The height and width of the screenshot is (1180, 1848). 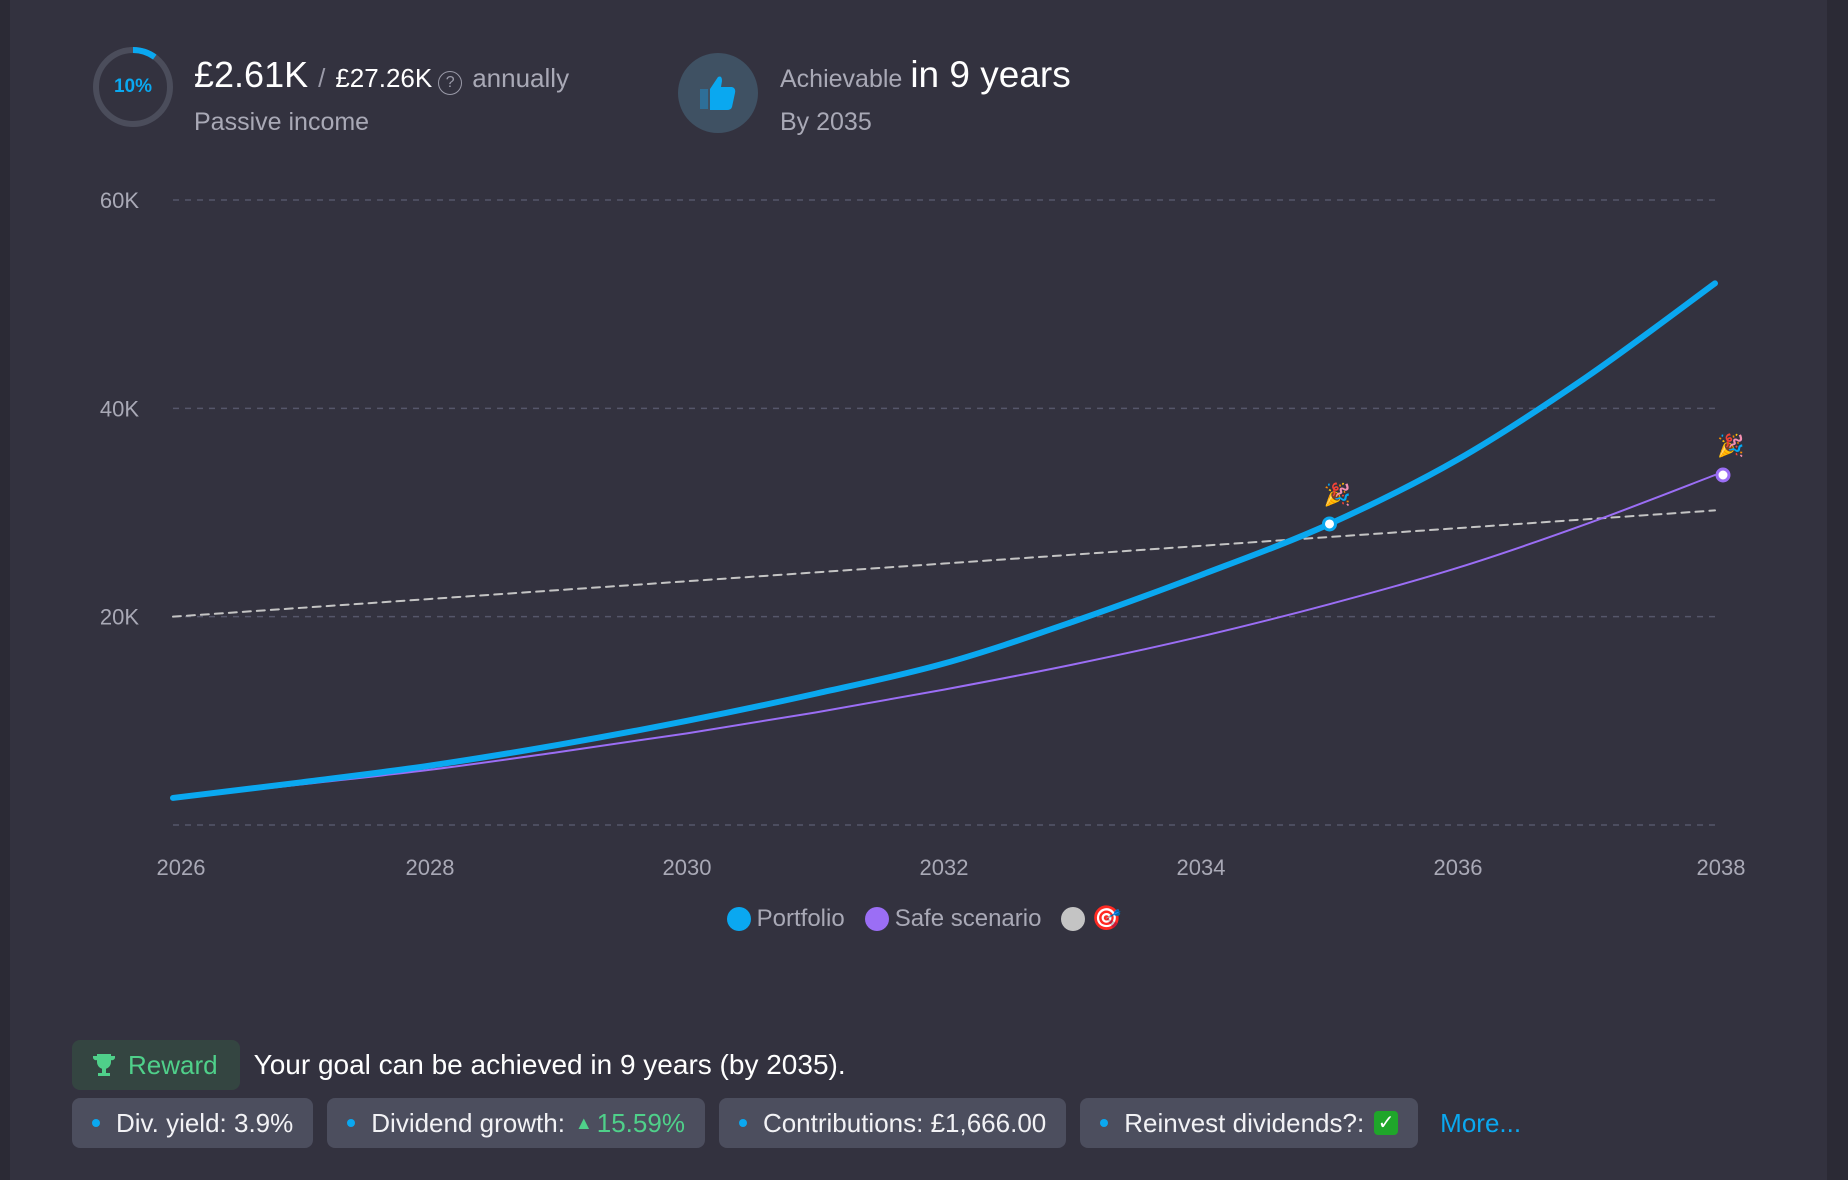 I want to click on x-tick-label: 2038, so click(x=1721, y=867).